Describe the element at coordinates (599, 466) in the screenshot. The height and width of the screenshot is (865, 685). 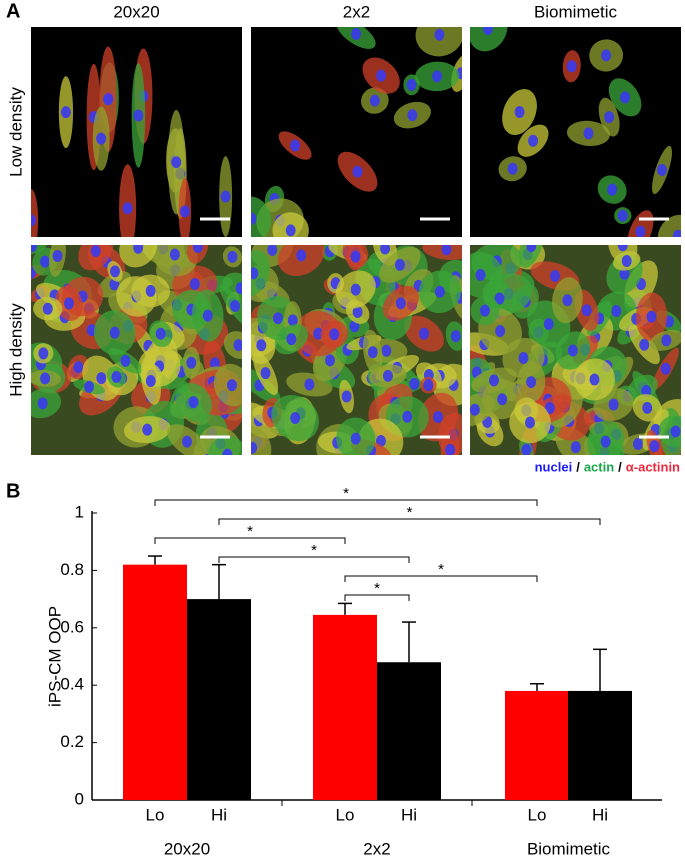
I see `legend-entry: actin` at that location.